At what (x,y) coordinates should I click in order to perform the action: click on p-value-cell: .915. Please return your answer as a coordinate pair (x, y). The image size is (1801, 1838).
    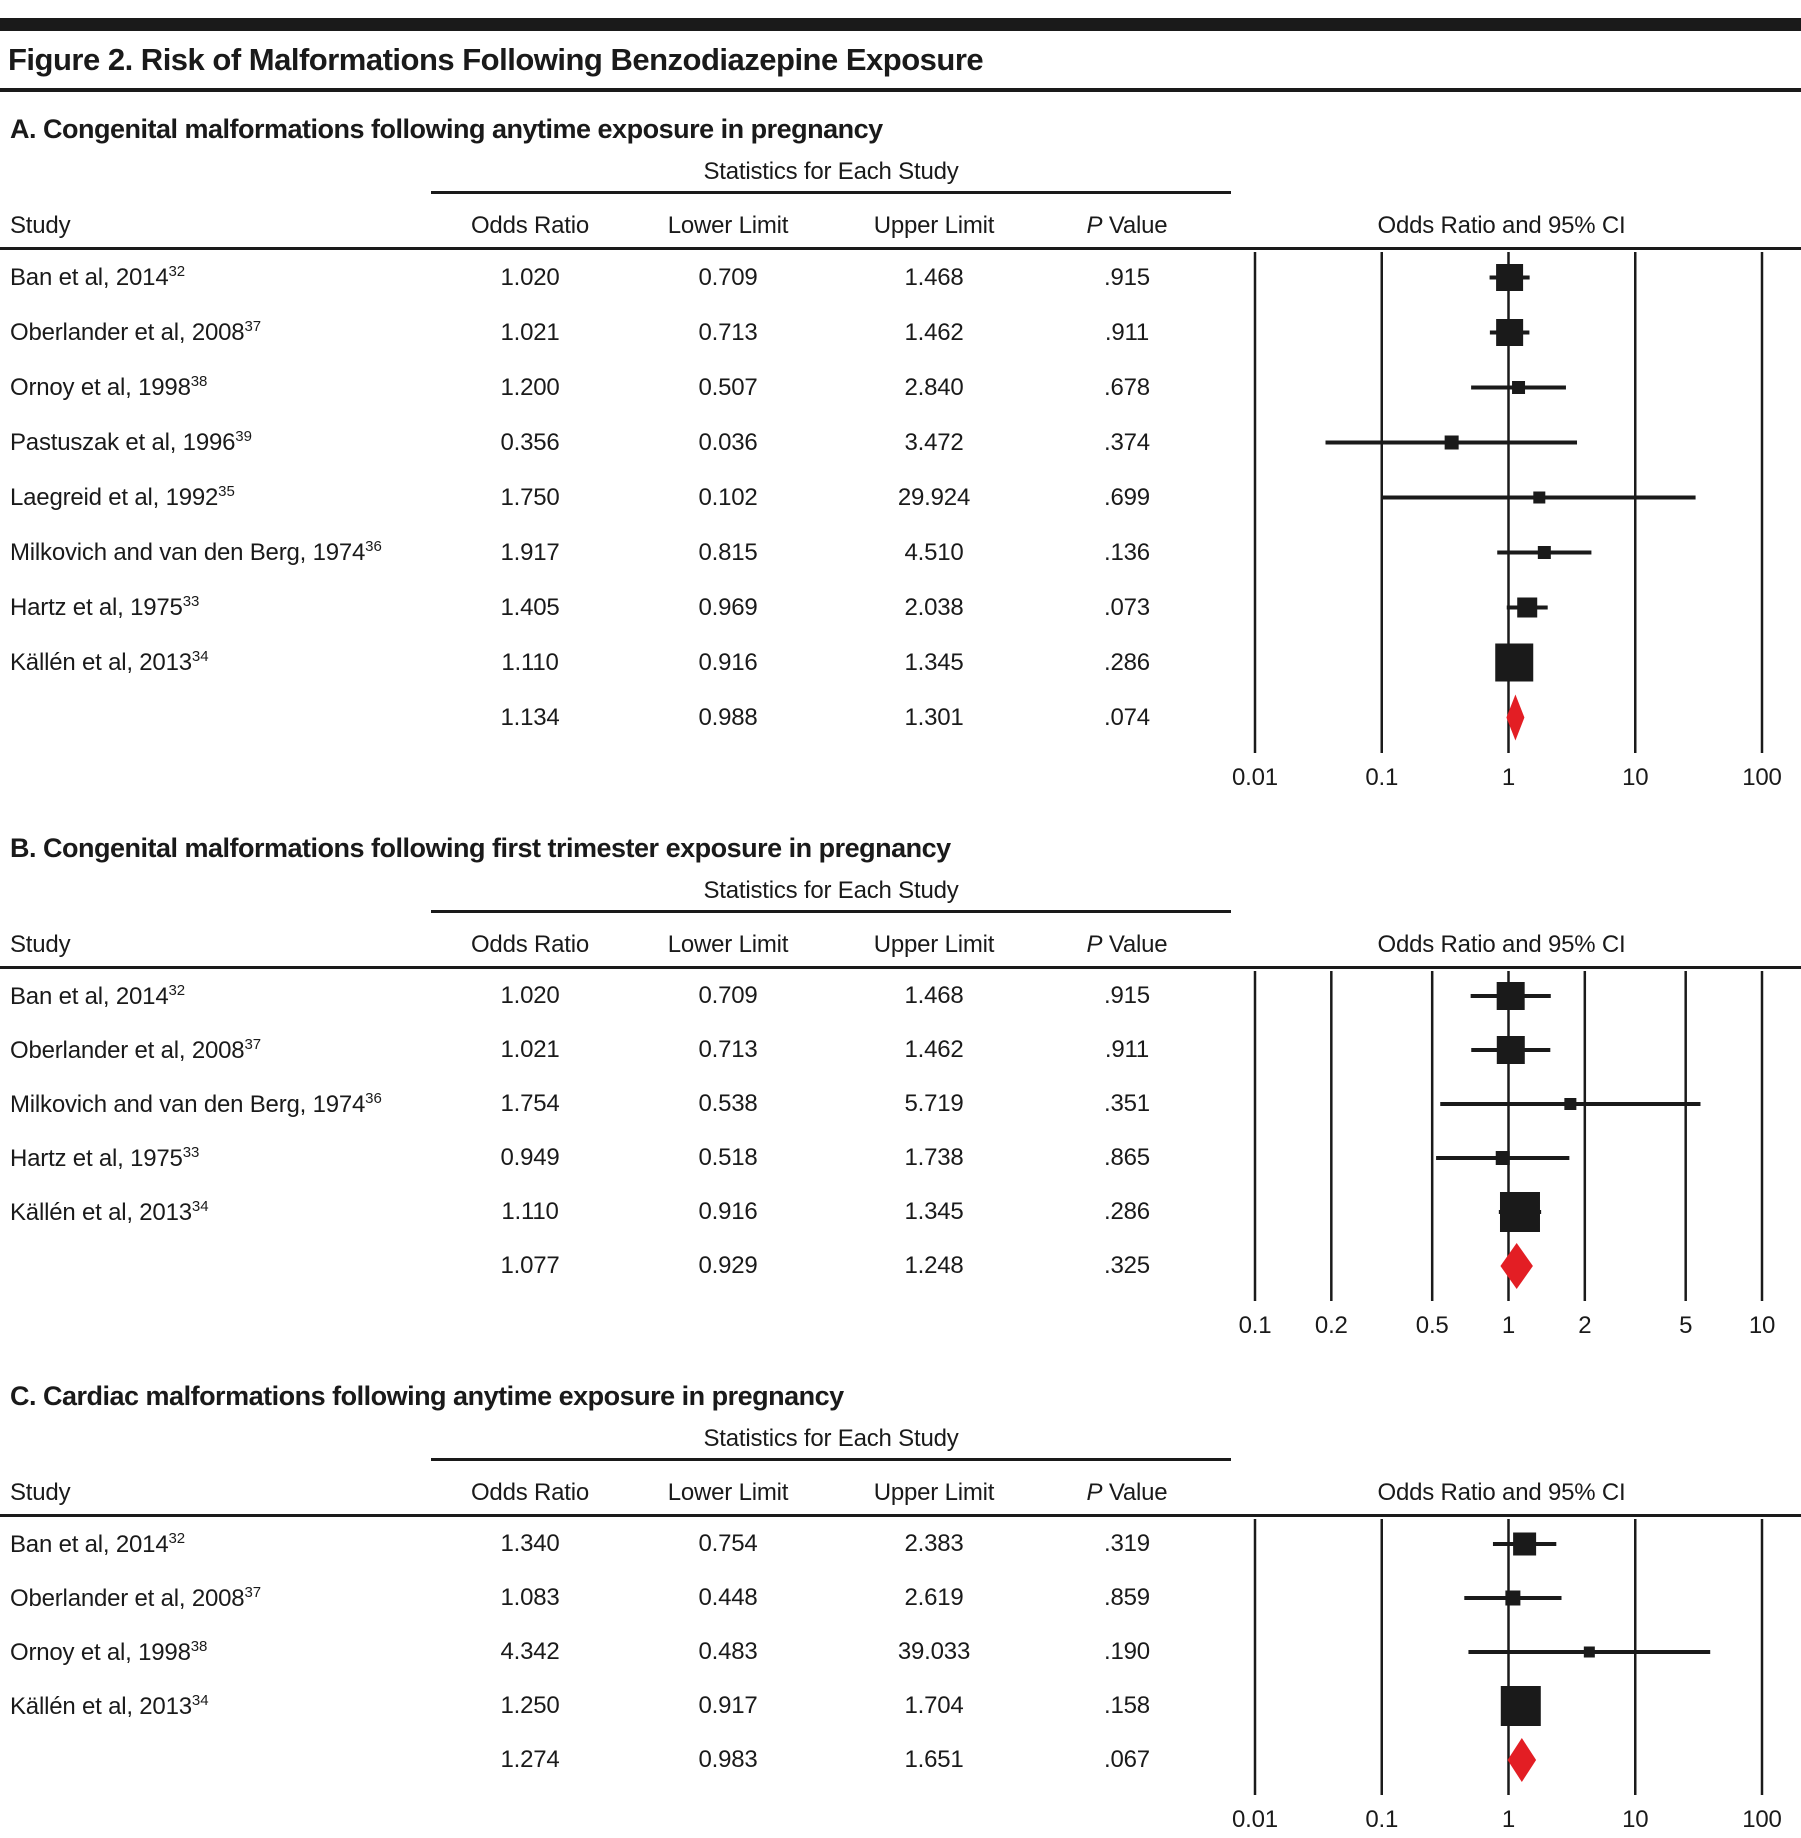
    Looking at the image, I should click on (1127, 277).